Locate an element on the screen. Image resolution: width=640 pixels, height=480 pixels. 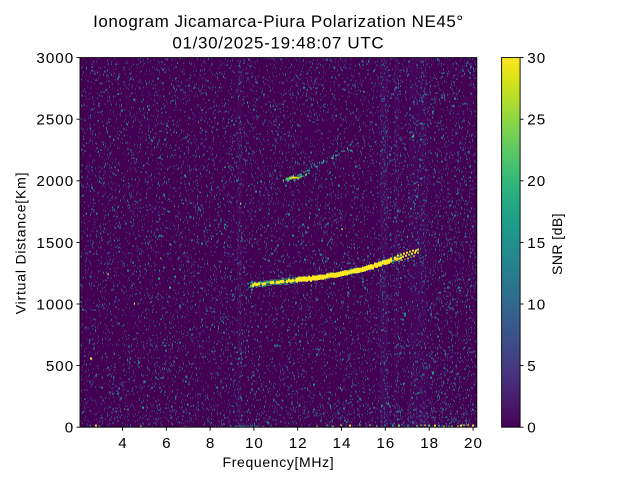
svg-text: 1500 is located at coordinates (55, 243).